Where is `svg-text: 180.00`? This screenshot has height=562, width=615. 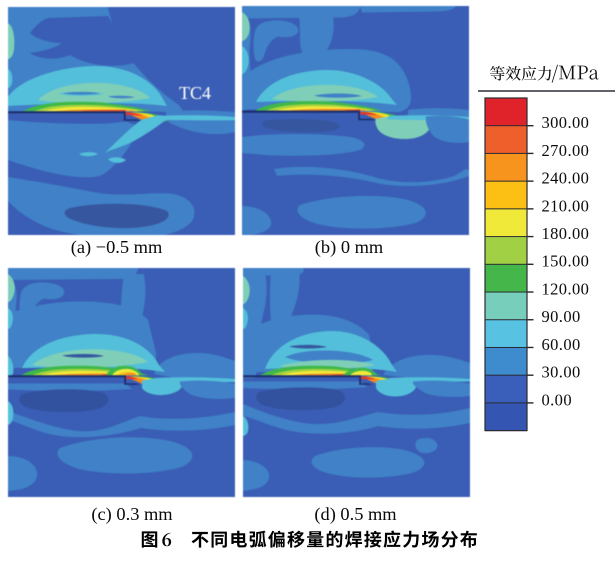
svg-text: 180.00 is located at coordinates (566, 233).